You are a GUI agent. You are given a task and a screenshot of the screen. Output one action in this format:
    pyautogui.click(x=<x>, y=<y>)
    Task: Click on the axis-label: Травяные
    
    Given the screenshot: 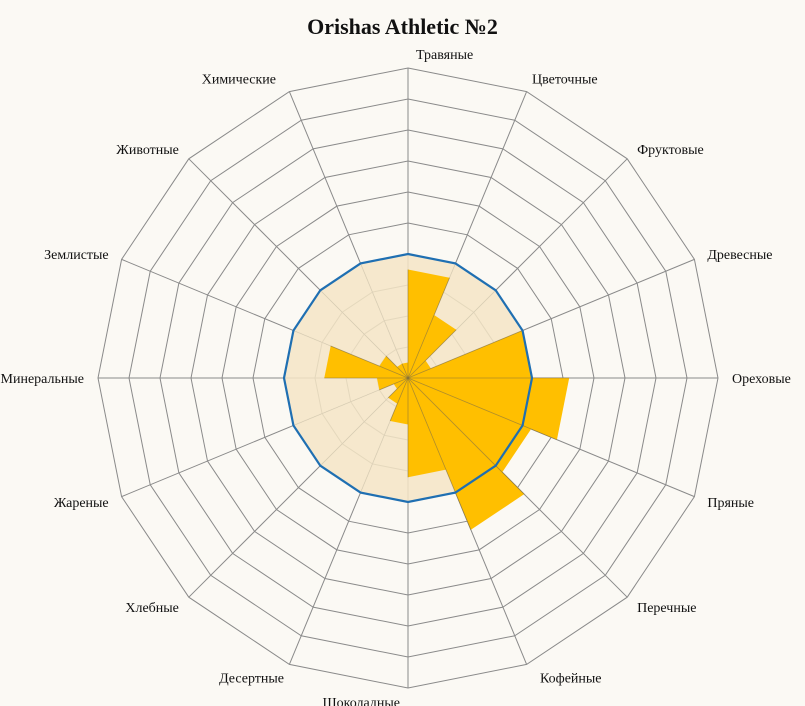 What is the action you would take?
    pyautogui.click(x=444, y=55)
    